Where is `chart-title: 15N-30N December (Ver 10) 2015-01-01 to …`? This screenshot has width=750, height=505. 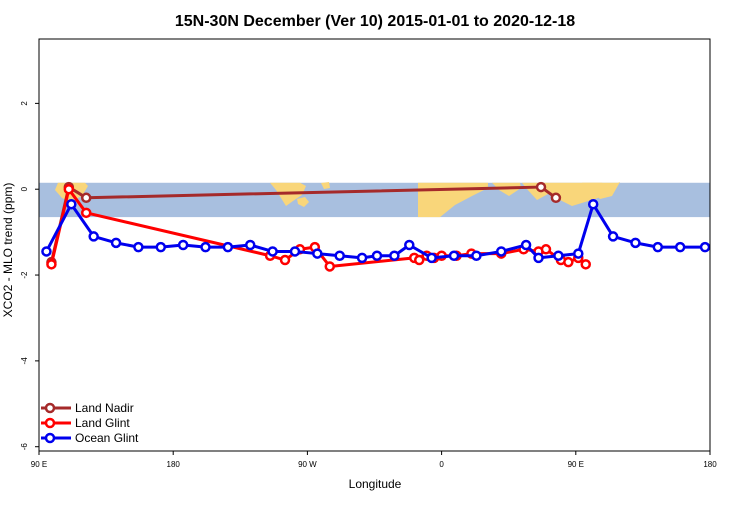 chart-title: 15N-30N December (Ver 10) 2015-01-01 to … is located at coordinates (375, 21).